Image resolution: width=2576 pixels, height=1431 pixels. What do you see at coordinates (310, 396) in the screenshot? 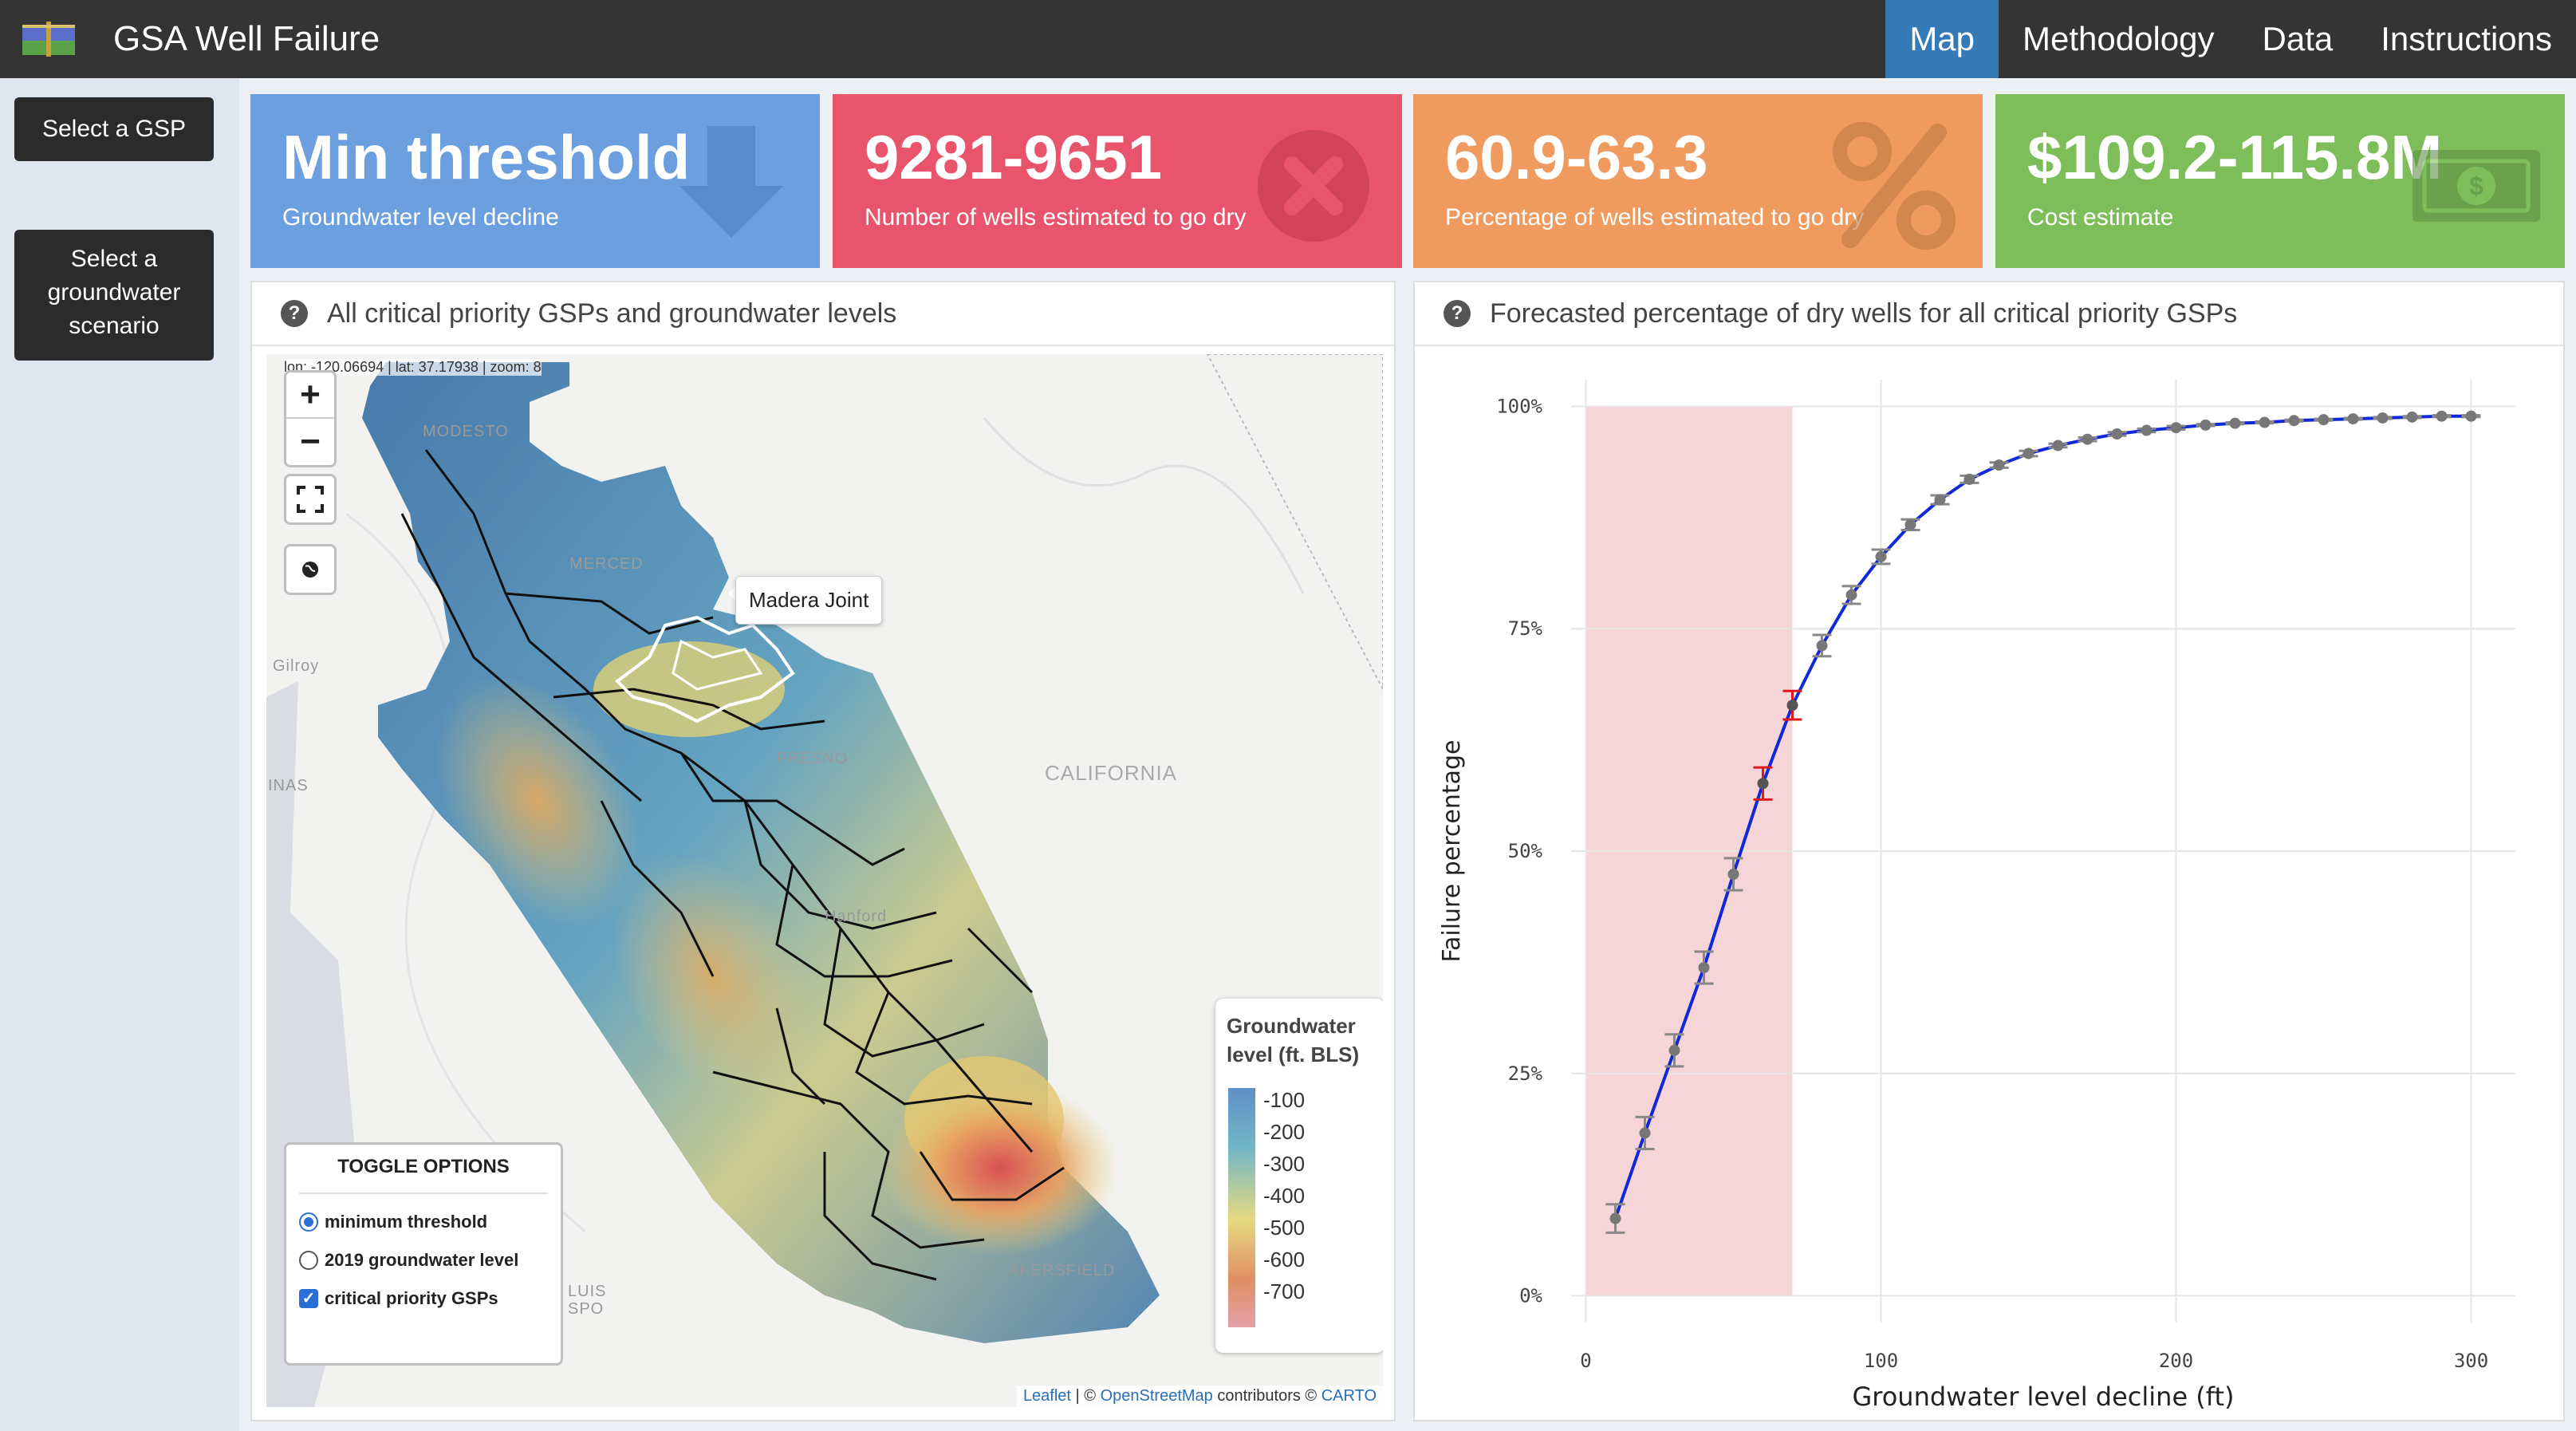
I see `zoom-in-button: +` at bounding box center [310, 396].